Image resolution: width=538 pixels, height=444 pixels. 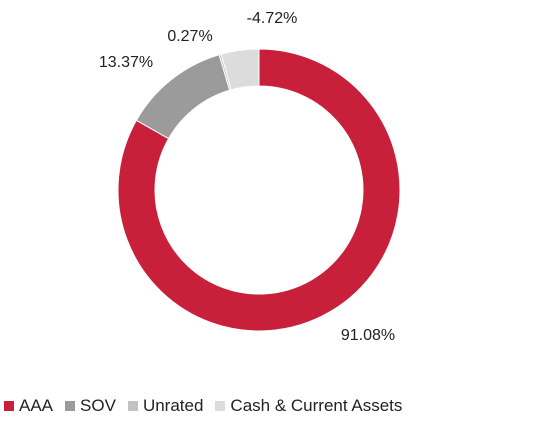 What do you see at coordinates (189, 36) in the screenshot?
I see `slice-label-unrated: 0.27%` at bounding box center [189, 36].